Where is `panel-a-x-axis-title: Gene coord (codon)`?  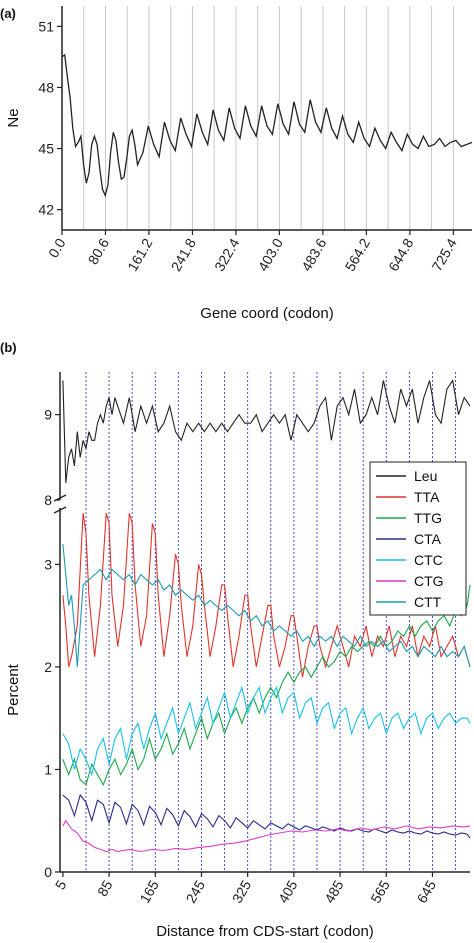 panel-a-x-axis-title: Gene coord (codon) is located at coordinates (266, 313).